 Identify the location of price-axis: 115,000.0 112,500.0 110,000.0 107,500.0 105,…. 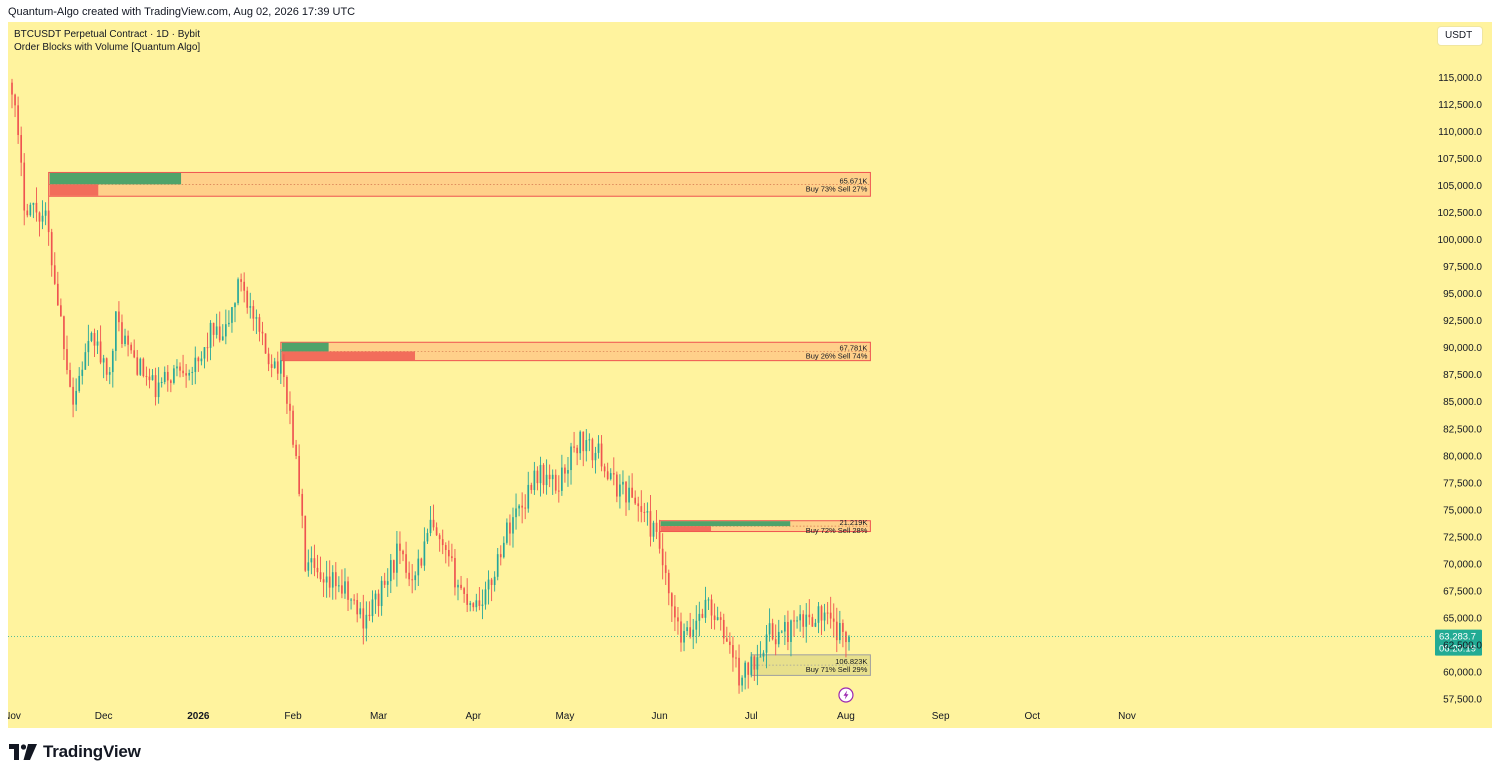
(1460, 389).